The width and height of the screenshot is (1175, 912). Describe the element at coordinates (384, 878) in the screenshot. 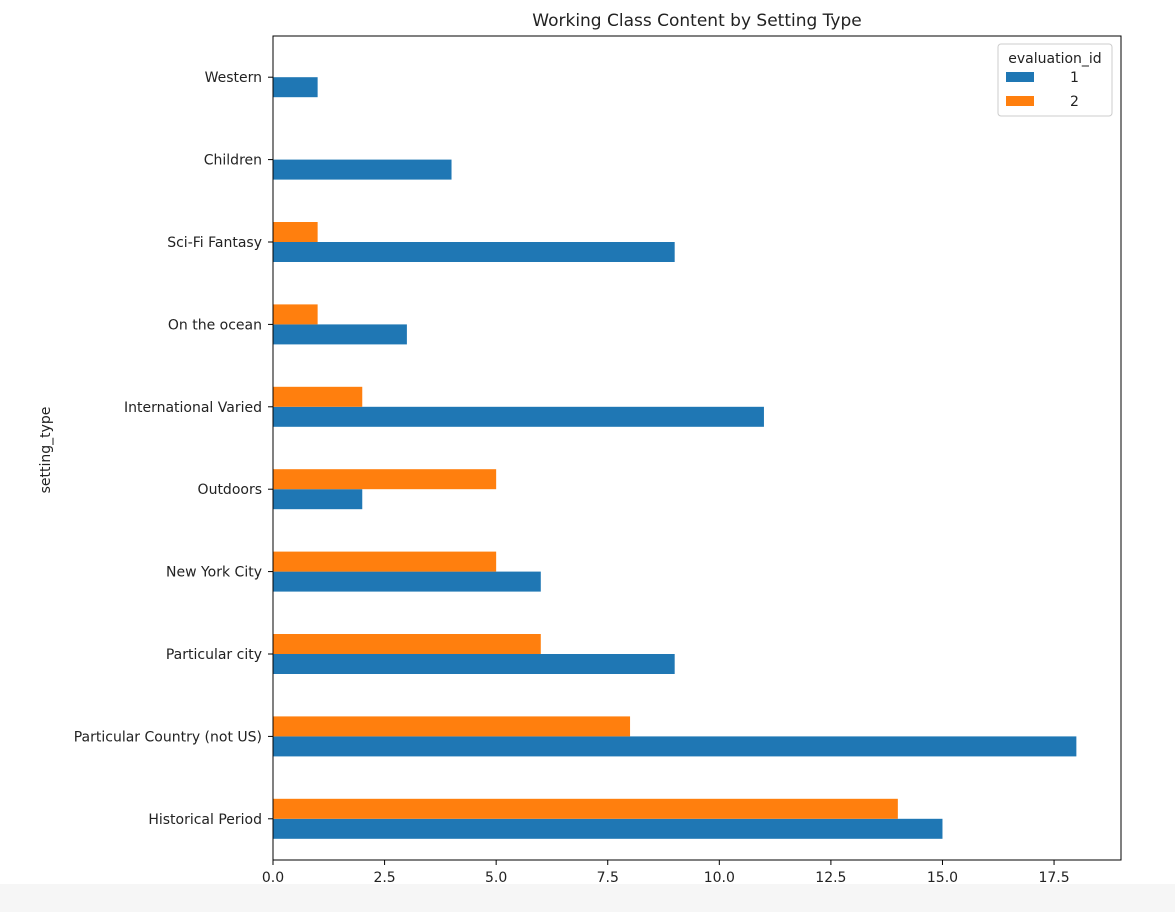

I see `x-tick-label: 2.5` at that location.